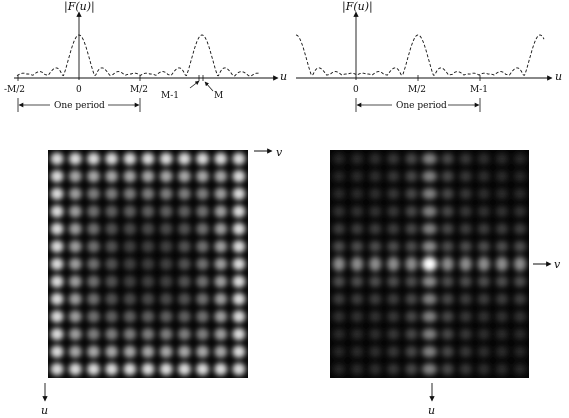 The image size is (569, 418). Describe the element at coordinates (44, 410) in the screenshot. I see `bottom-left-u-label: u` at that location.